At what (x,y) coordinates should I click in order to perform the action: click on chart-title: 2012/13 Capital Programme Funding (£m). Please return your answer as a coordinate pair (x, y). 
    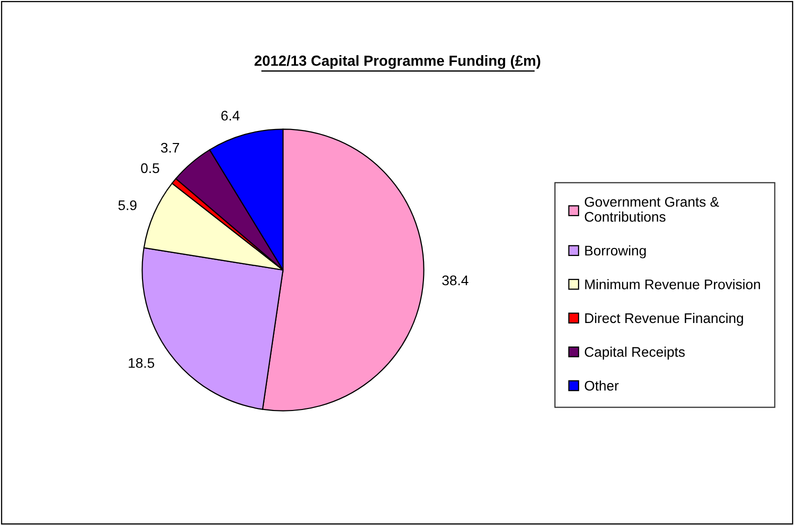
    Looking at the image, I should click on (397, 62).